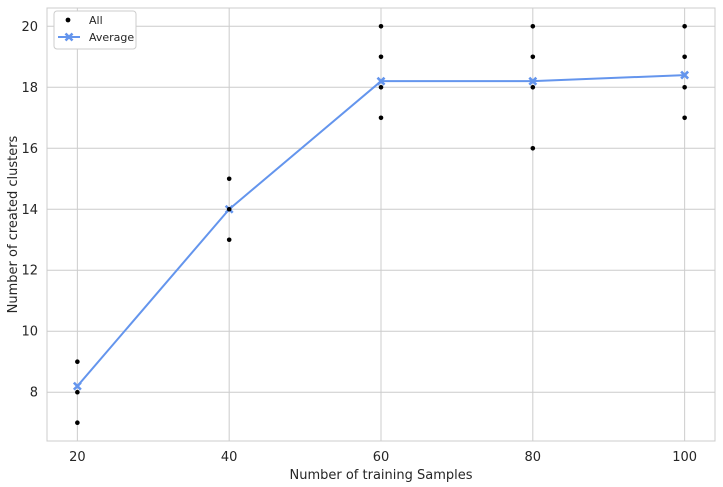  Describe the element at coordinates (77, 457) in the screenshot. I see `x-tick-label: 20` at that location.